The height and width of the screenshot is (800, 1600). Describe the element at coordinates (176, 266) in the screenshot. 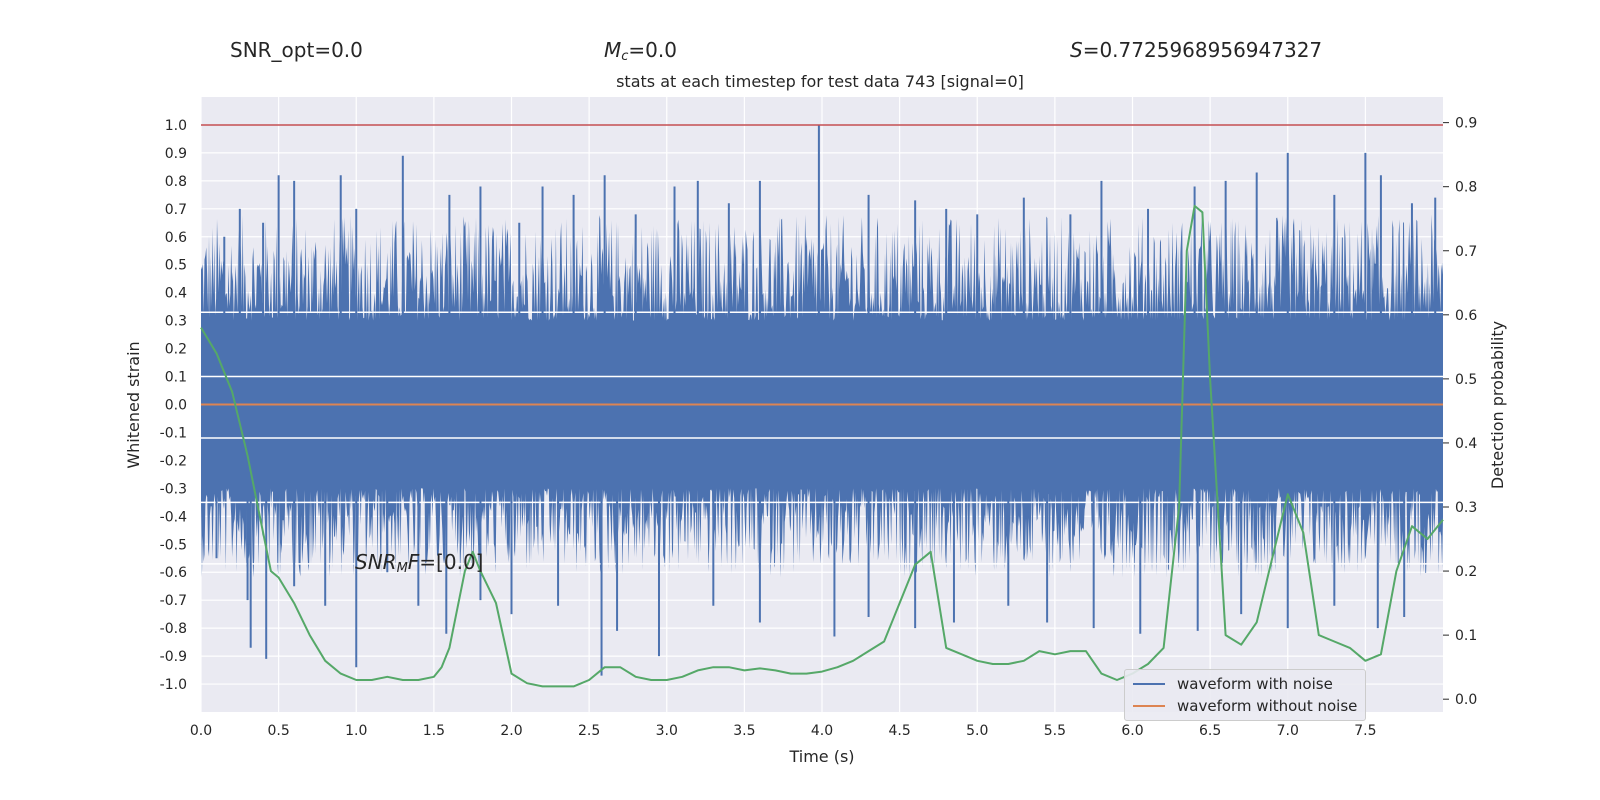

I see `y-tick-label: 0.5` at that location.